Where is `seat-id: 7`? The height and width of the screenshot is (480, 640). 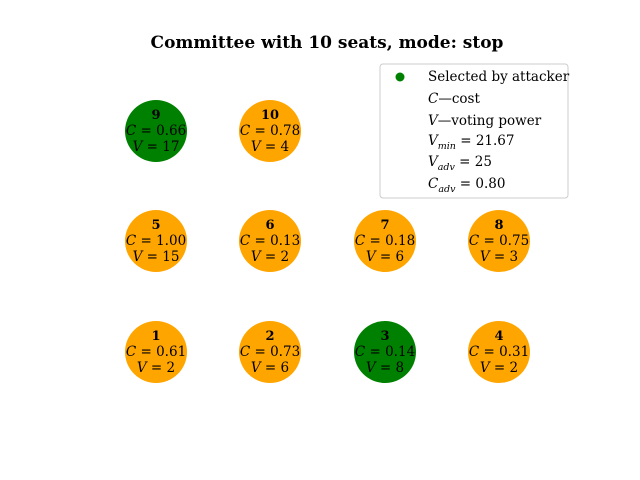
seat-id: 7 is located at coordinates (384, 225).